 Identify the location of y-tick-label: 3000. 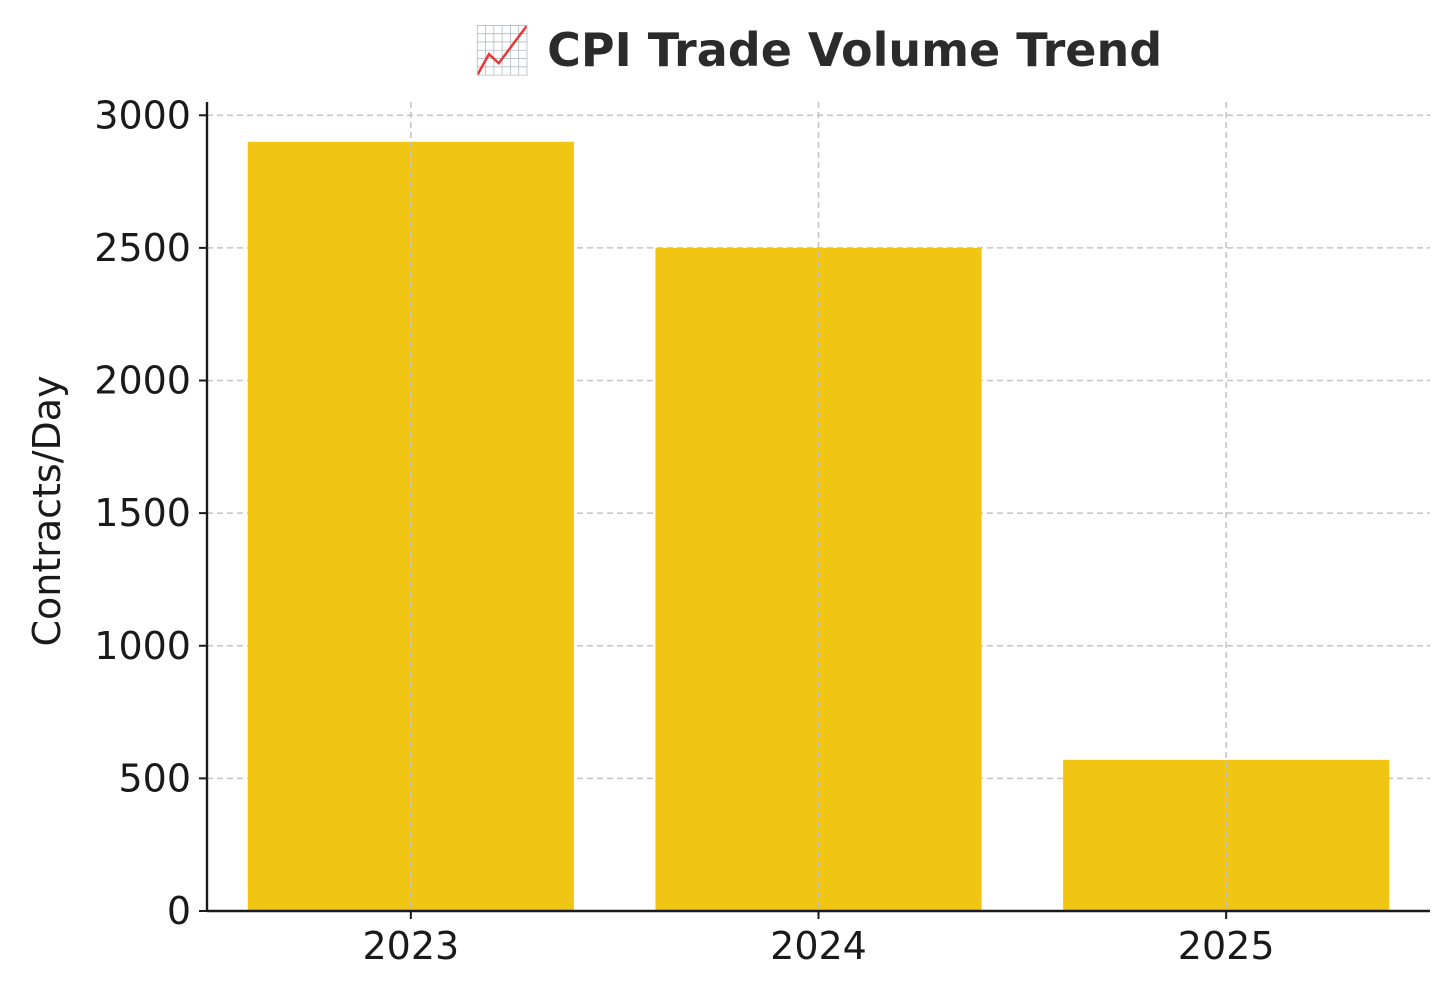
(142, 115).